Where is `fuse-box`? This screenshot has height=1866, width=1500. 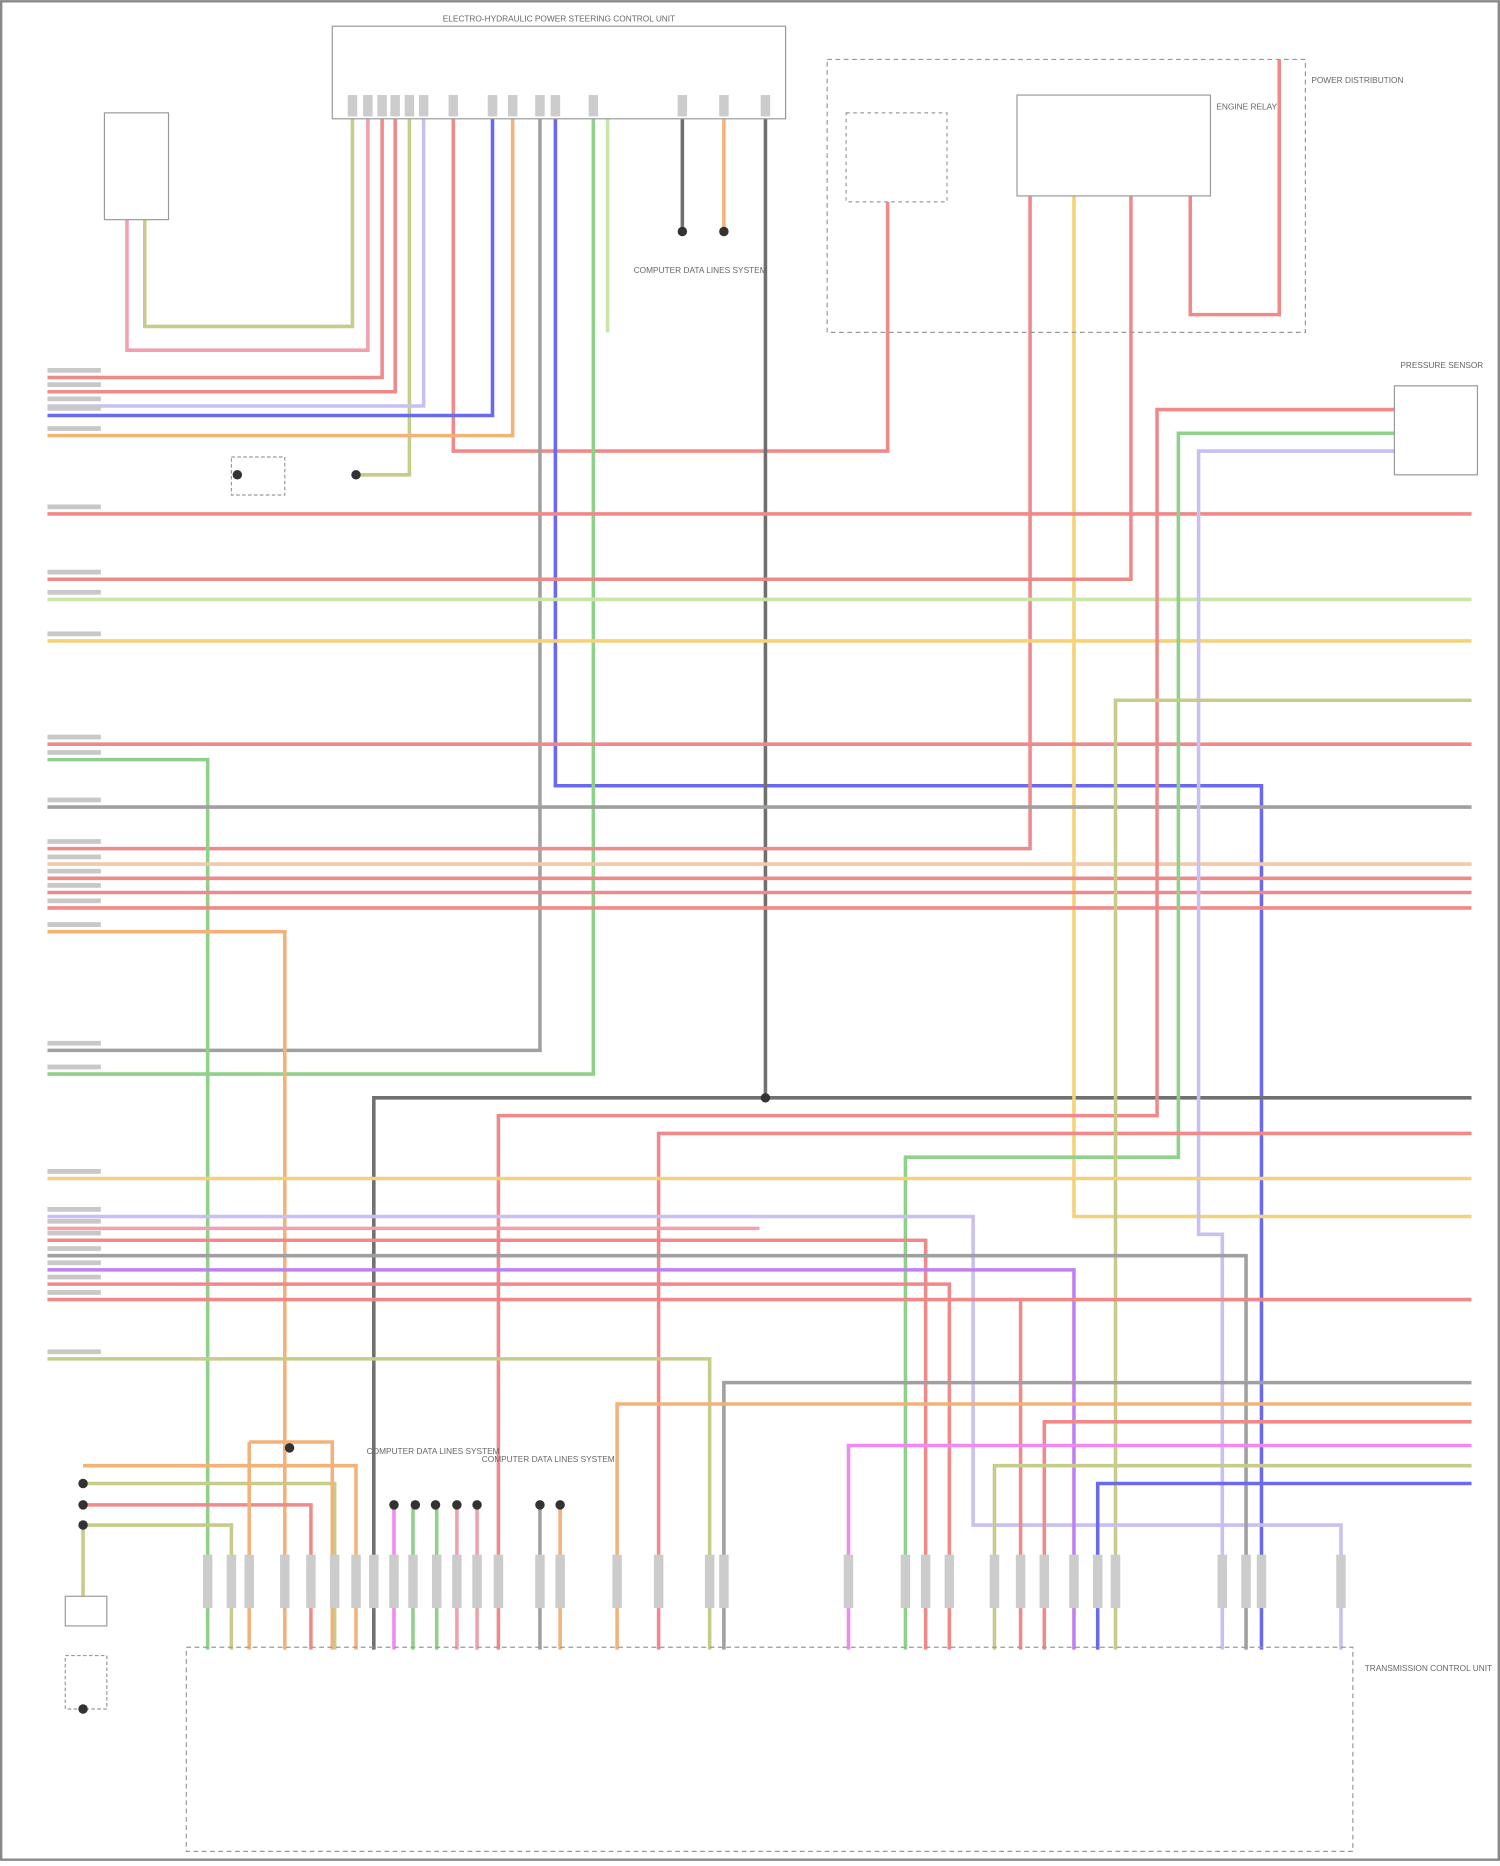 fuse-box is located at coordinates (896, 157).